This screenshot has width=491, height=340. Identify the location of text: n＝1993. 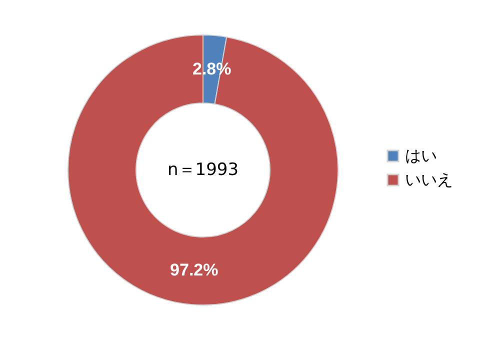
(203, 170).